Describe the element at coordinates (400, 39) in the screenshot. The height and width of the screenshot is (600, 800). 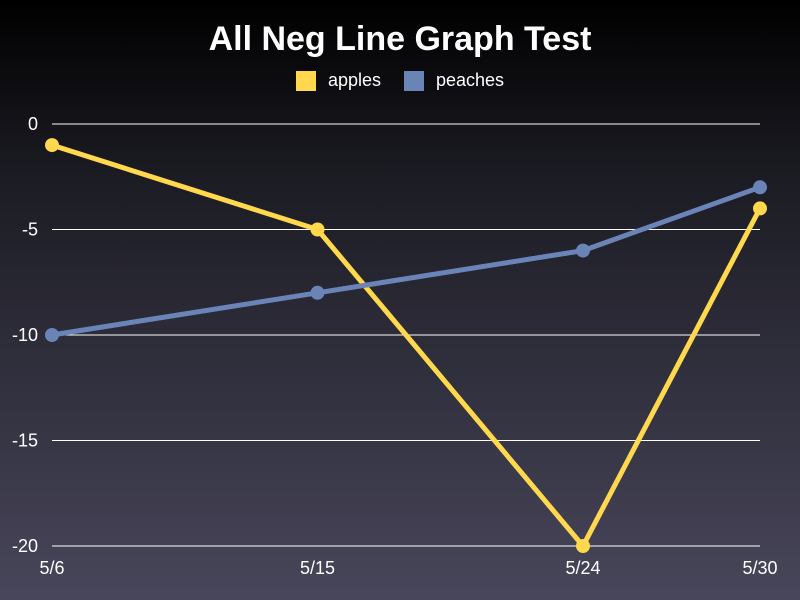
I see `chart-title: All Neg Line Graph Test` at that location.